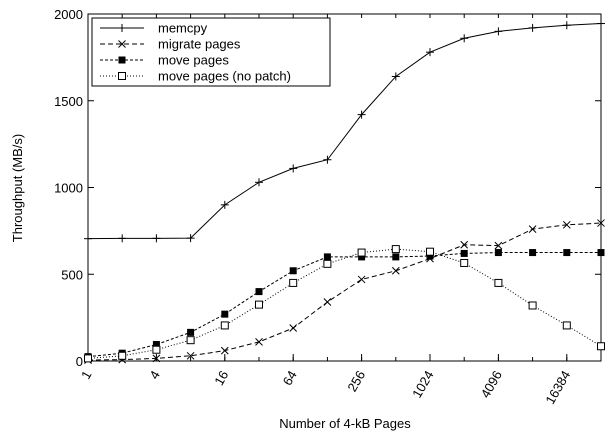  Describe the element at coordinates (199, 44) in the screenshot. I see `legend-label: migrate pages` at that location.